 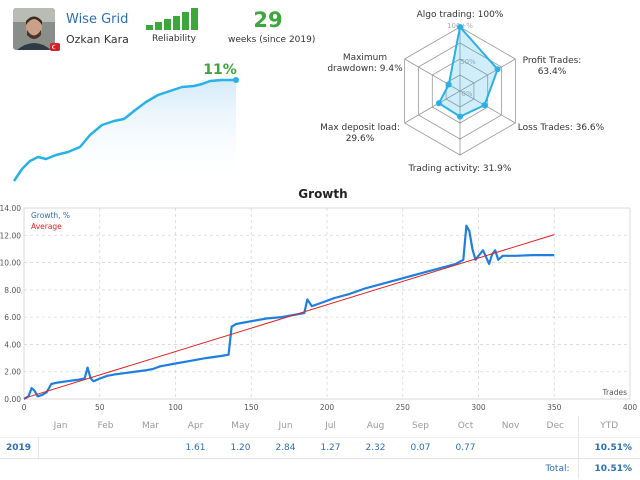 I want to click on ytd-value-cell: 10.51%, so click(x=608, y=448).